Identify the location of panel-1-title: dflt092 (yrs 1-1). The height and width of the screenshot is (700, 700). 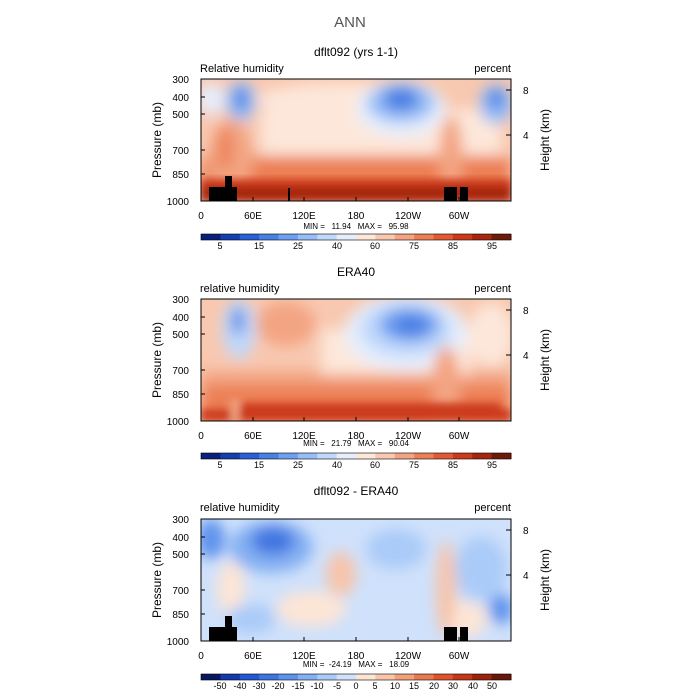
(356, 52).